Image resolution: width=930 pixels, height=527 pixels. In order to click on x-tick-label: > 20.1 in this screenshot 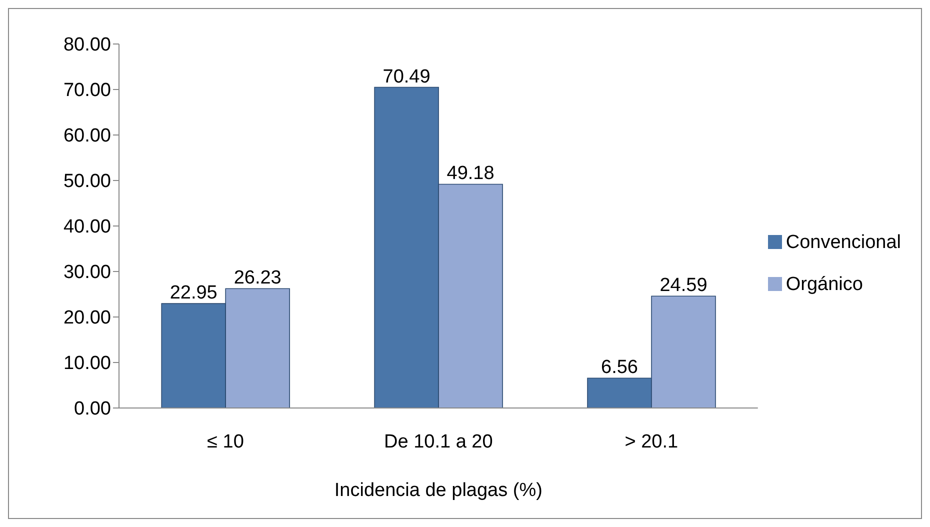, I will do `click(651, 441)`.